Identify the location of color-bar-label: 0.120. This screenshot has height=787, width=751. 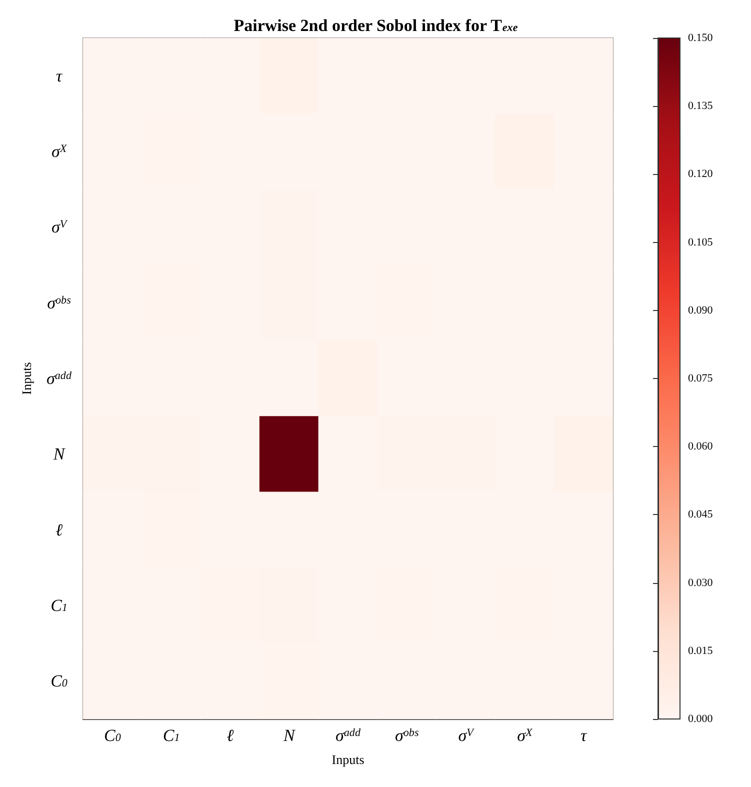
(701, 174).